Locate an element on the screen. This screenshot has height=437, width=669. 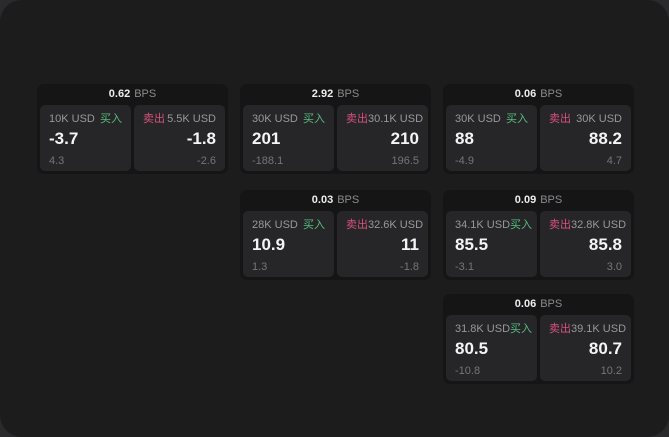
sell-price: 210 is located at coordinates (404, 139).